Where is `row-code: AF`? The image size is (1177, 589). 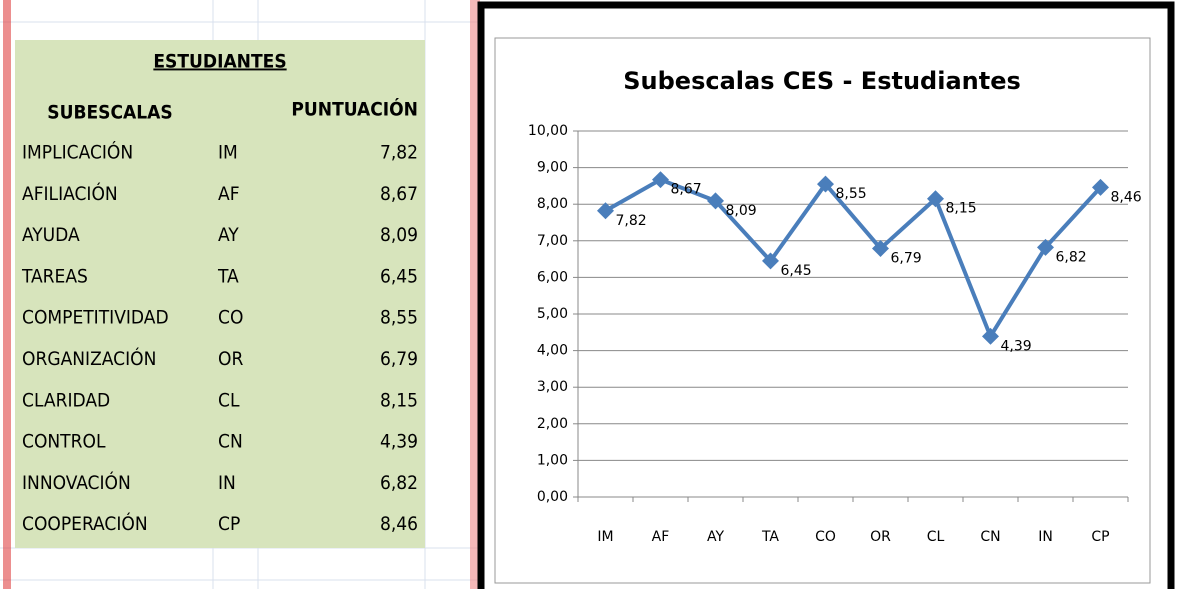
row-code: AF is located at coordinates (229, 194).